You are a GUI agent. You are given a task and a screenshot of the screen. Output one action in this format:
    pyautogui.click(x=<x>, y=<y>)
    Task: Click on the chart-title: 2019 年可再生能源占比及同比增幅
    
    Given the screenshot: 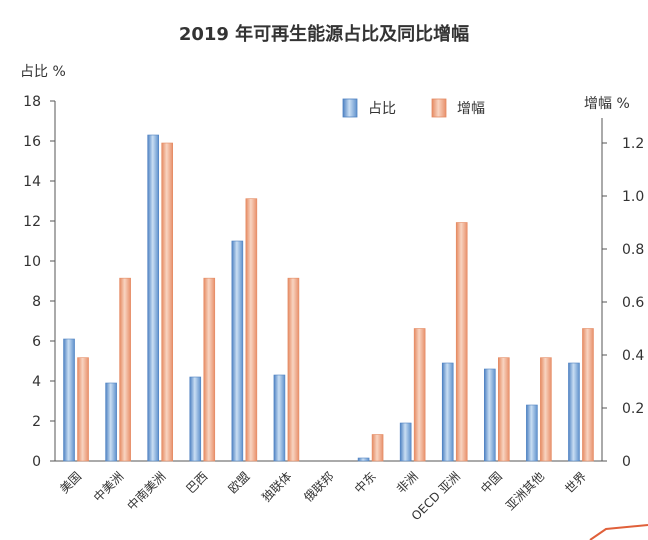 What is the action you would take?
    pyautogui.click(x=324, y=34)
    